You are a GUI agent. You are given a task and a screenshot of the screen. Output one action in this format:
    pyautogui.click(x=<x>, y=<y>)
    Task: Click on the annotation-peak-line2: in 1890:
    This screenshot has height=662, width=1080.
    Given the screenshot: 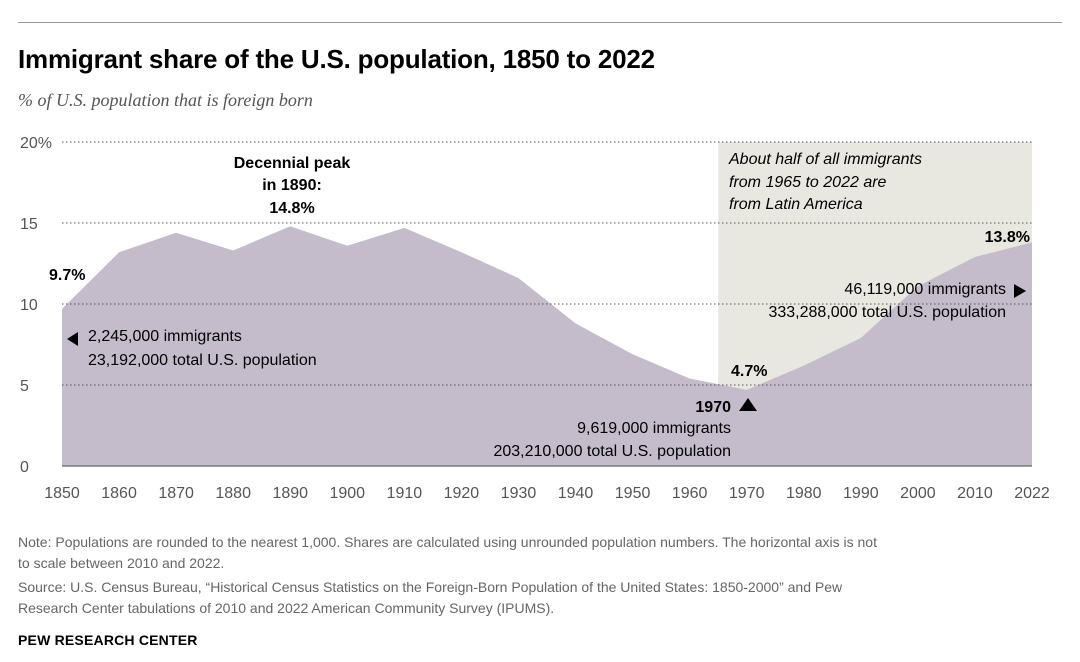 What is the action you would take?
    pyautogui.click(x=292, y=185)
    